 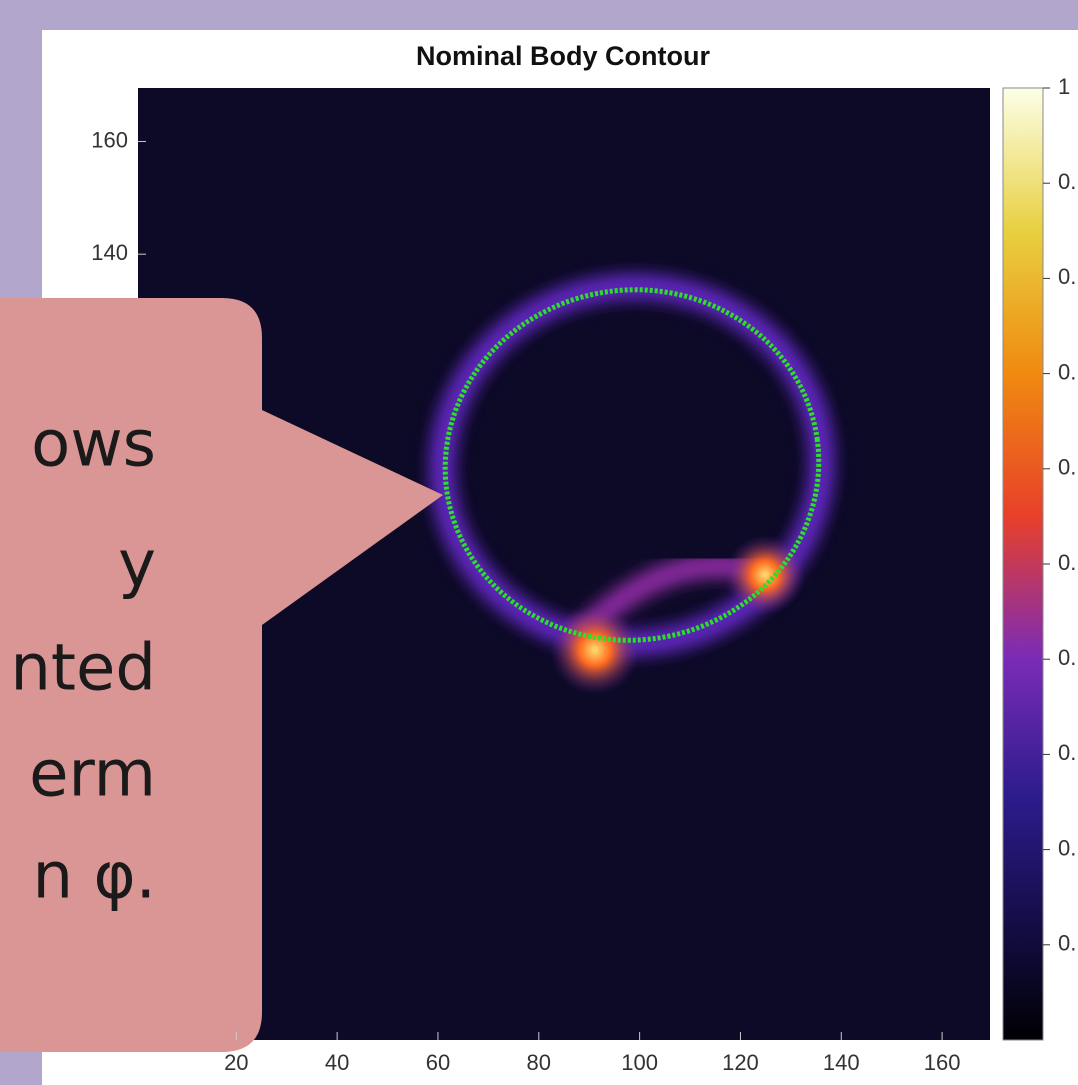 What do you see at coordinates (438, 1062) in the screenshot?
I see `x-tick-label: 60` at bounding box center [438, 1062].